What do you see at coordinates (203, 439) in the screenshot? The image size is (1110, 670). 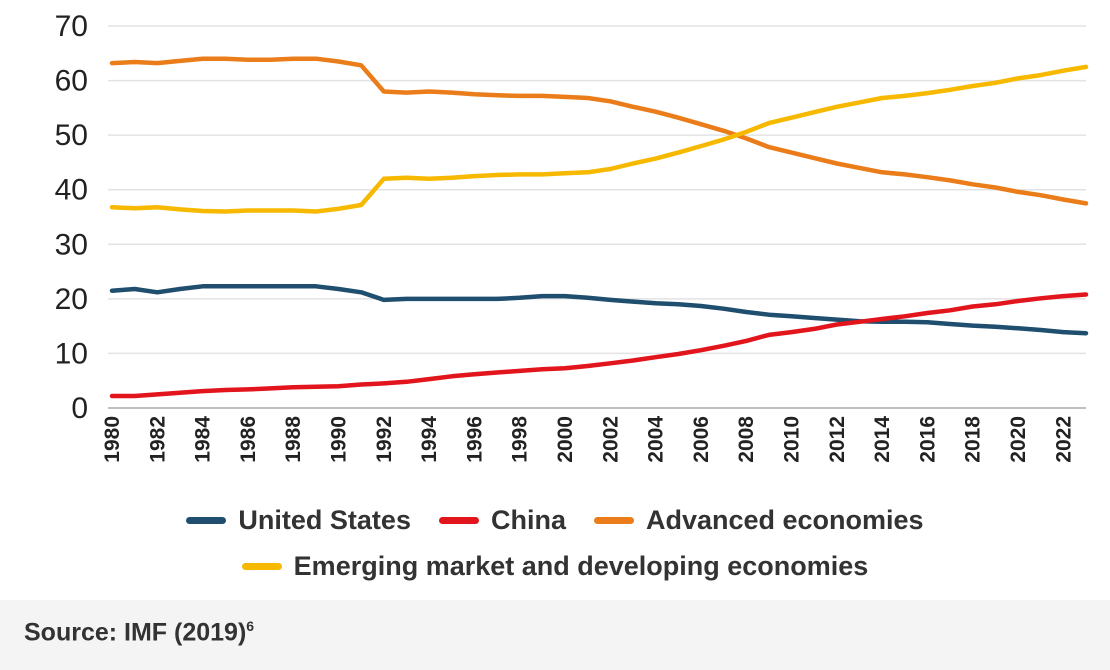 I see `x-tick-label: 1984` at bounding box center [203, 439].